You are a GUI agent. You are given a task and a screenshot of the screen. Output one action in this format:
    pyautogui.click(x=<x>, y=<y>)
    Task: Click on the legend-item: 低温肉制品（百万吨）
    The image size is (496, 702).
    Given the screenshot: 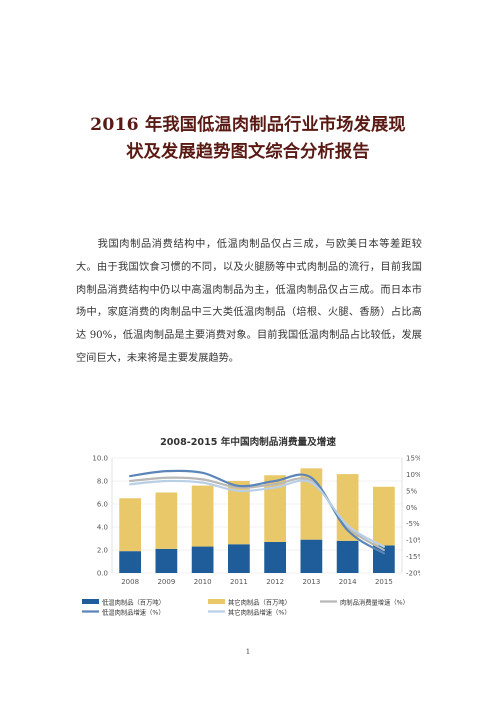 What is the action you would take?
    pyautogui.click(x=123, y=602)
    